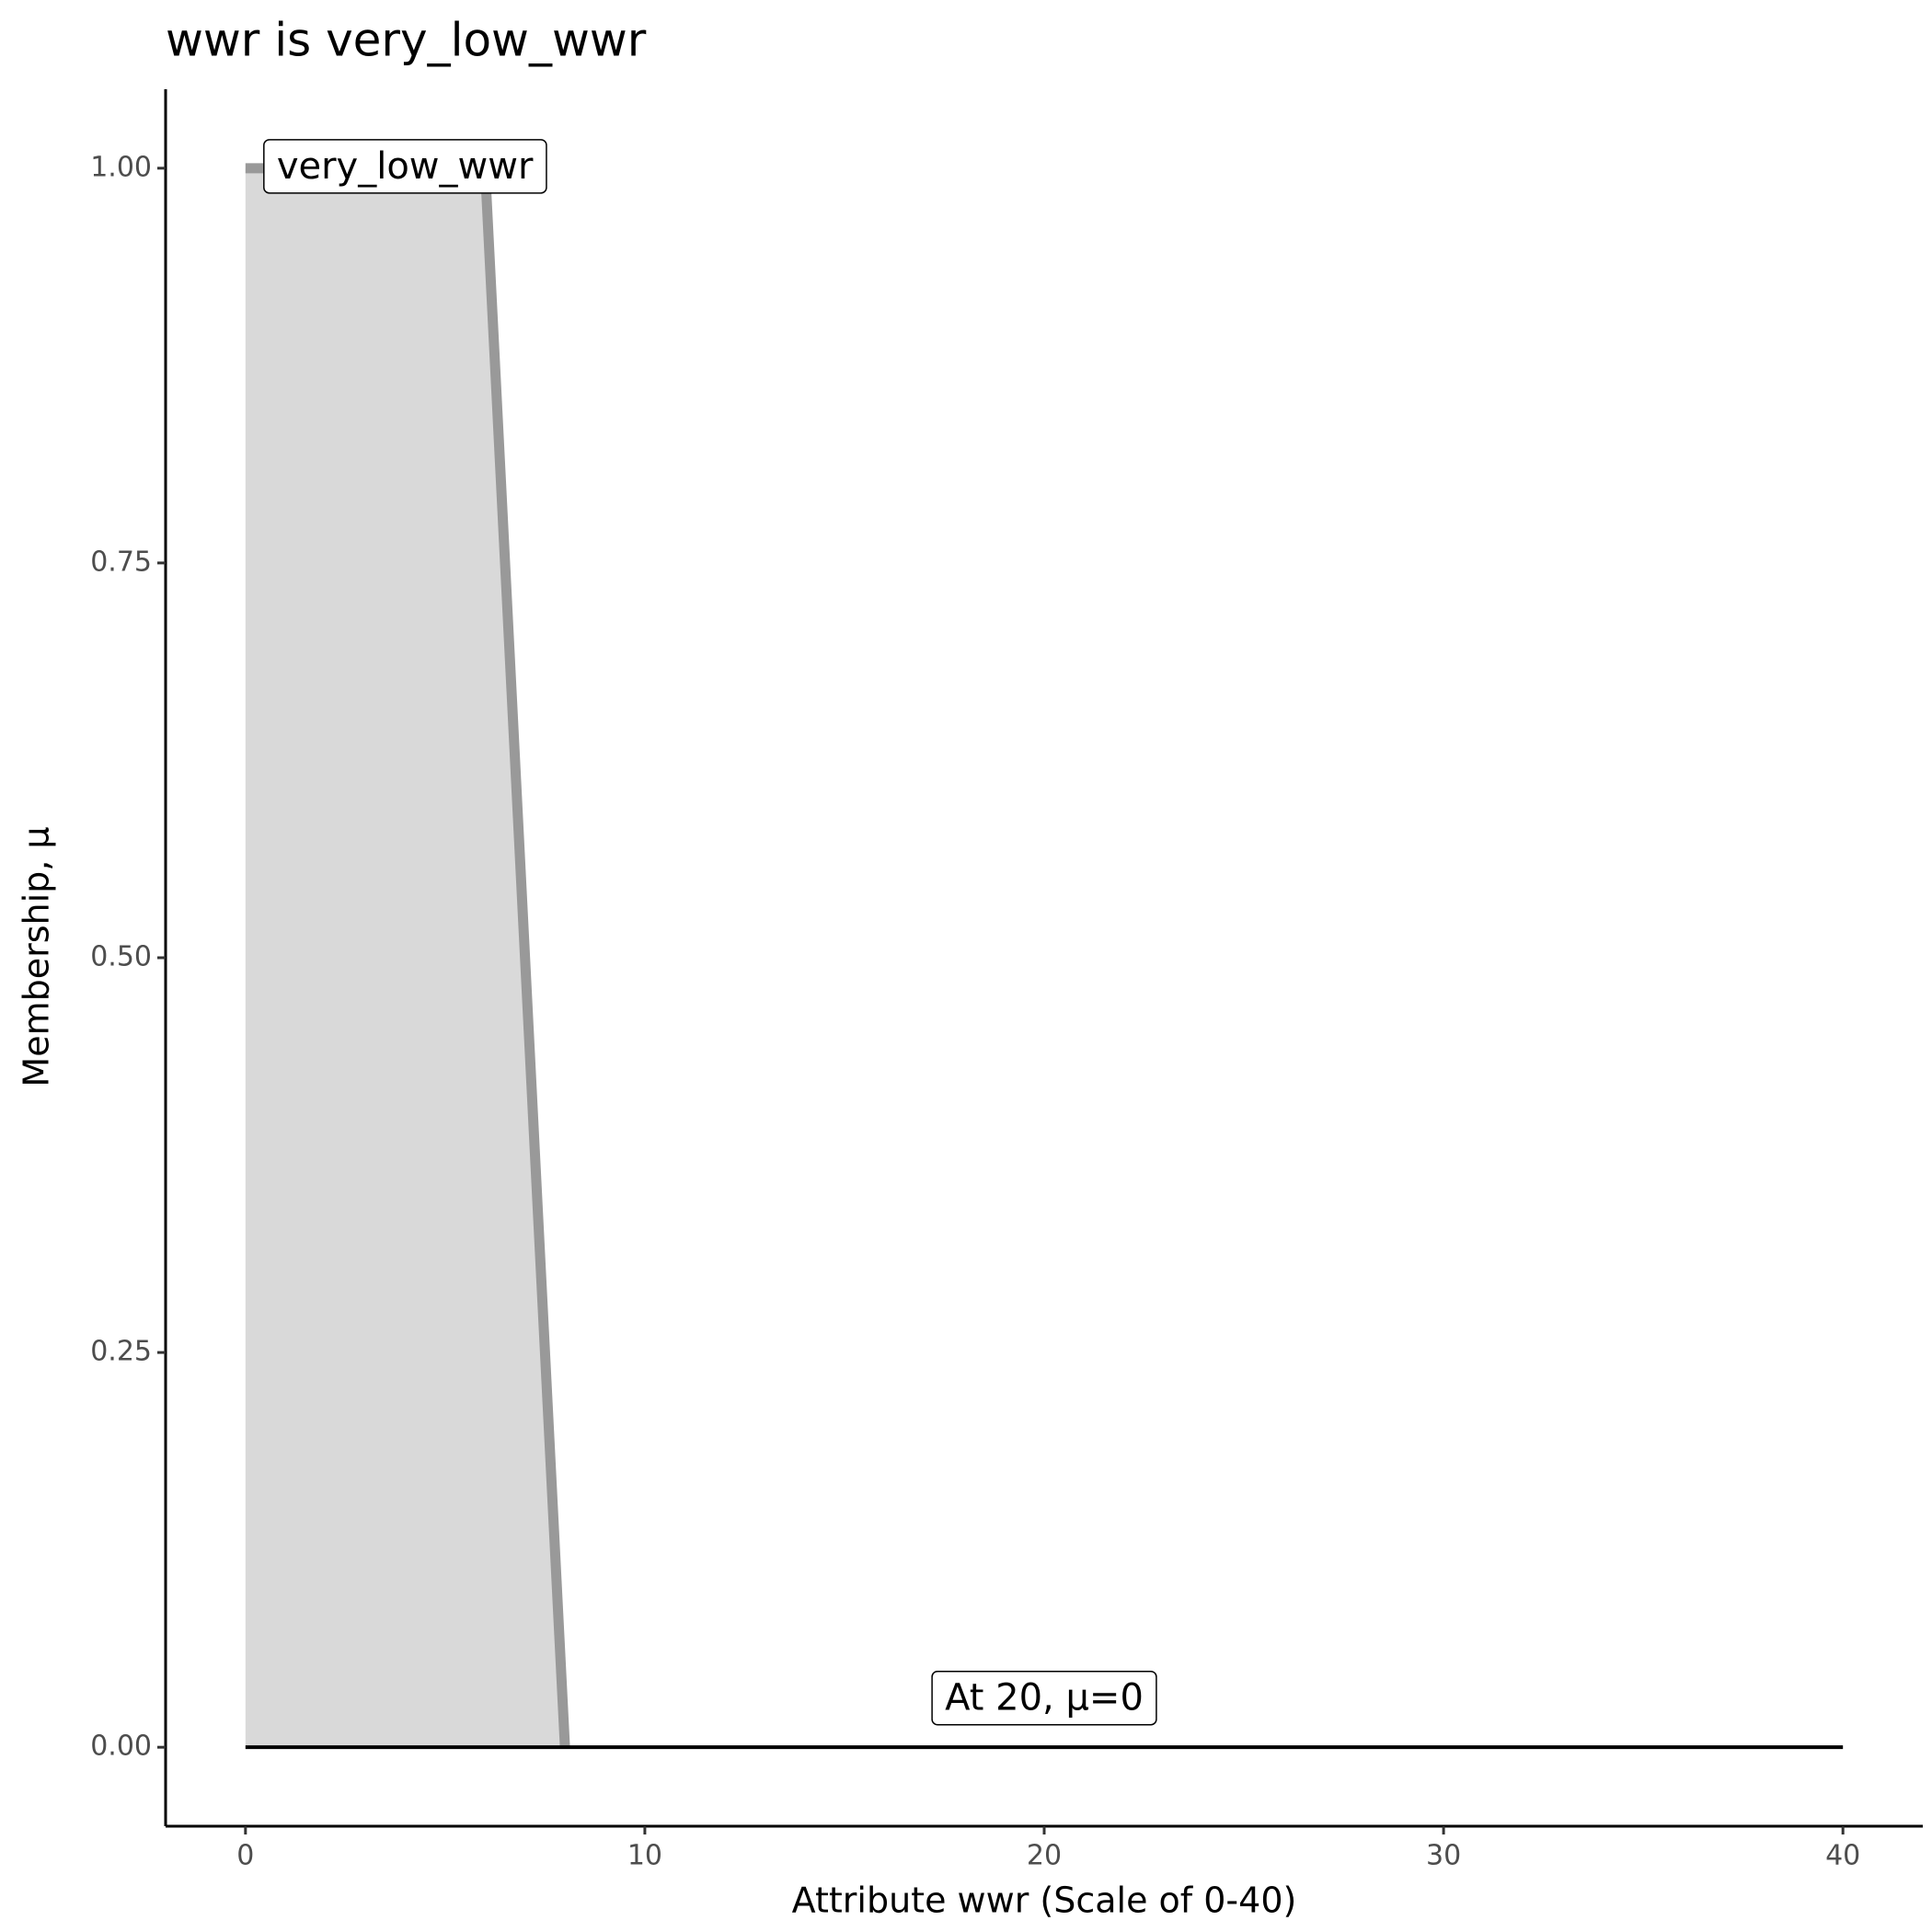 Image resolution: width=1932 pixels, height=1932 pixels. Describe the element at coordinates (121, 562) in the screenshot. I see `y-tick-label: 0.75` at that location.